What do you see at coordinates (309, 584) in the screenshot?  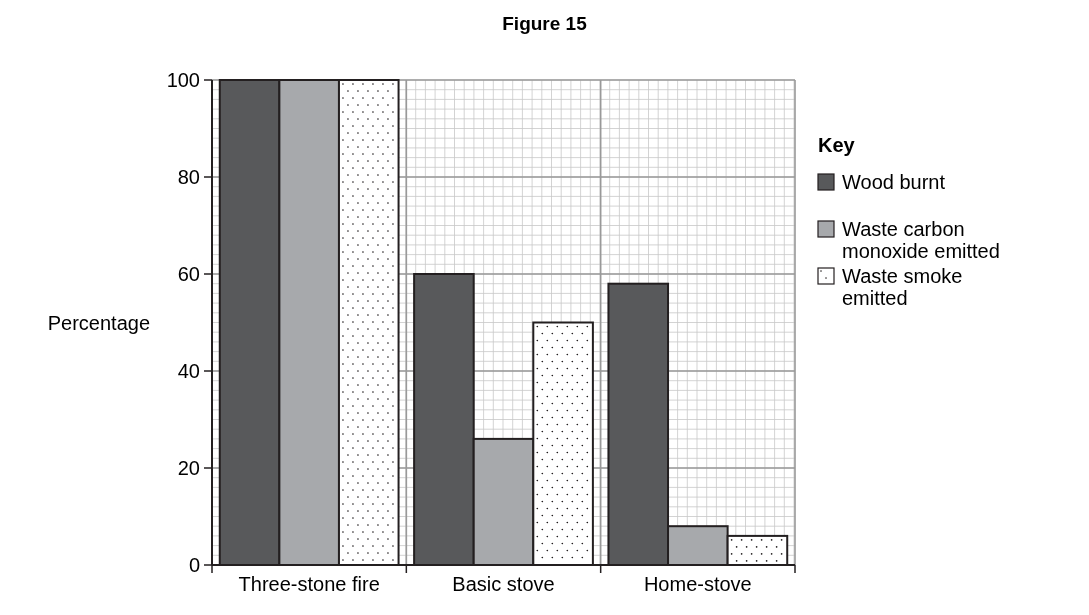 I see `x-tick-label: Three-stone fire` at bounding box center [309, 584].